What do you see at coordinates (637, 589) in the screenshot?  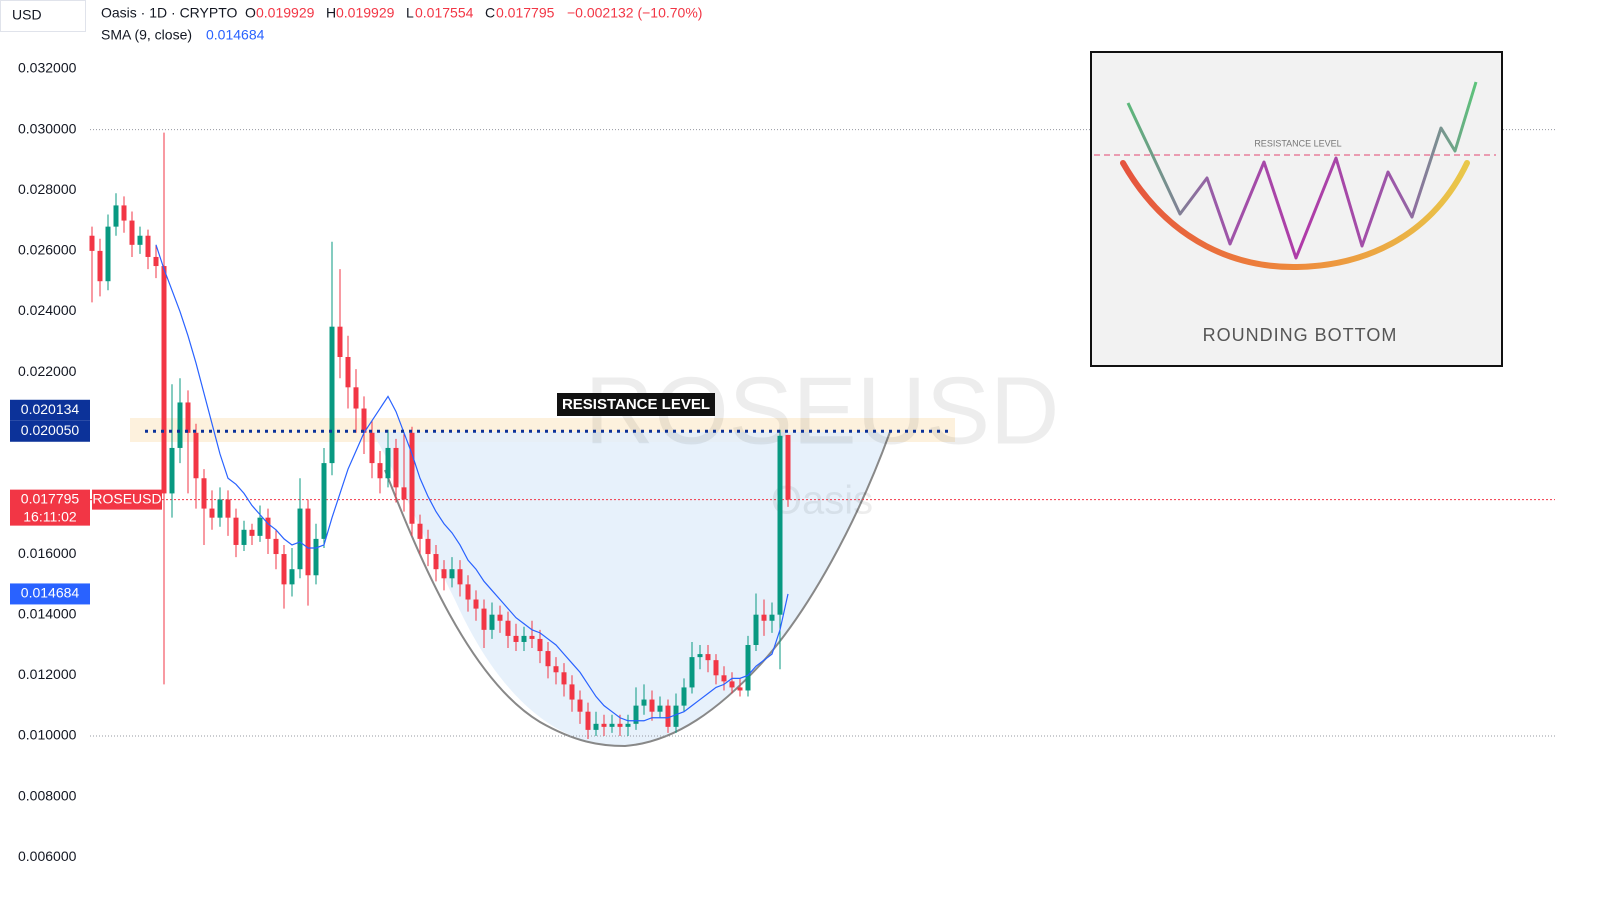 I see `rounding-bottom-curve` at bounding box center [637, 589].